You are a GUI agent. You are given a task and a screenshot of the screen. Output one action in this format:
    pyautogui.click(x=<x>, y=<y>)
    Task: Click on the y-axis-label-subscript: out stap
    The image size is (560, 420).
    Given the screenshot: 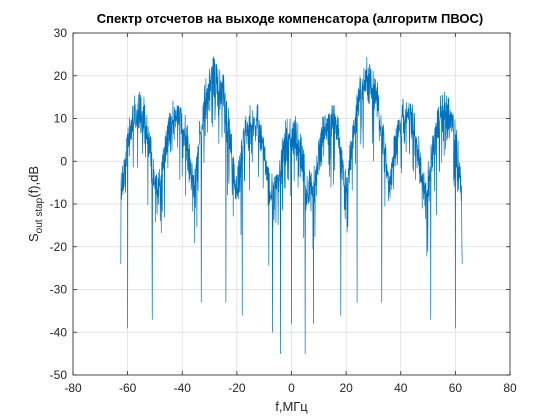 What is the action you would take?
    pyautogui.click(x=39, y=215)
    